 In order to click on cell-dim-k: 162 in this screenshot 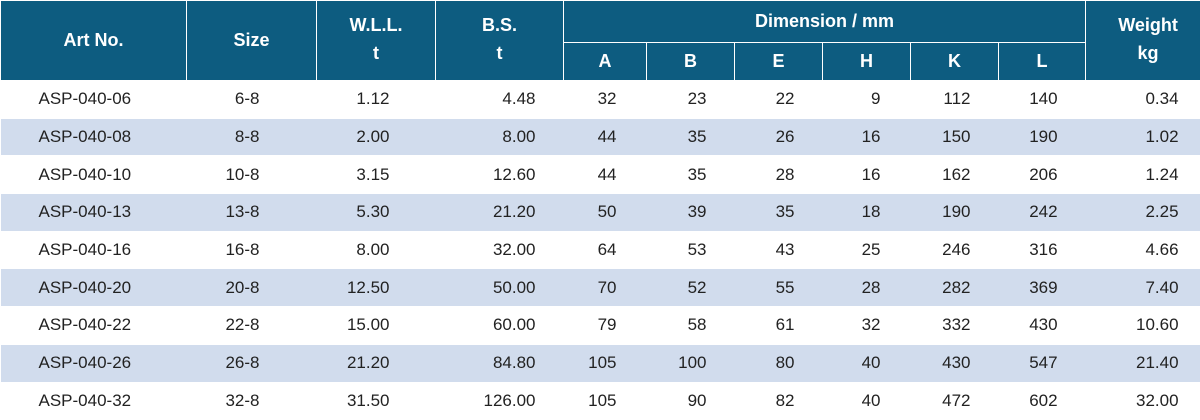, I will do `click(955, 175)`.